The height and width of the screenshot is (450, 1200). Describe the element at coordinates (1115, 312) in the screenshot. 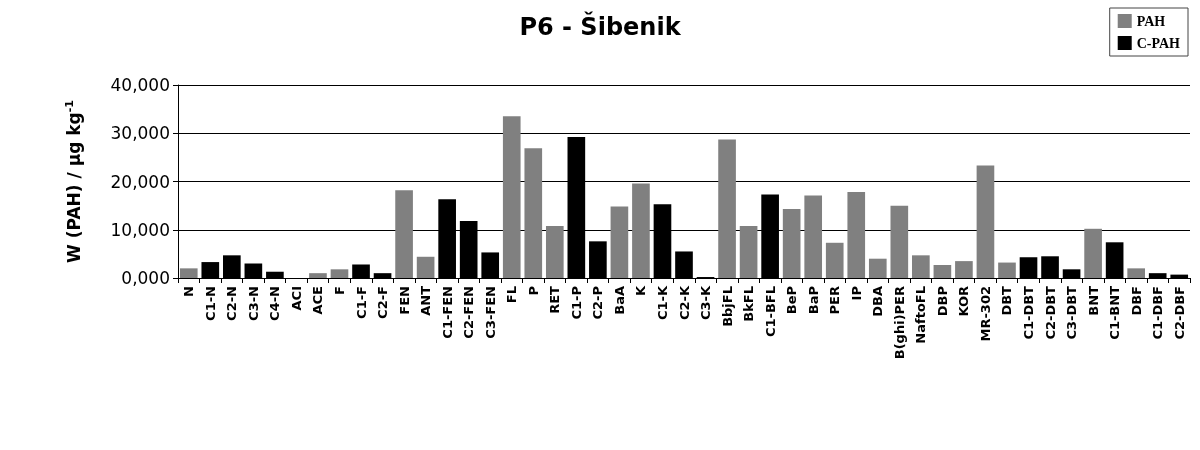

I see `x-tick-label: C1-BNT` at that location.